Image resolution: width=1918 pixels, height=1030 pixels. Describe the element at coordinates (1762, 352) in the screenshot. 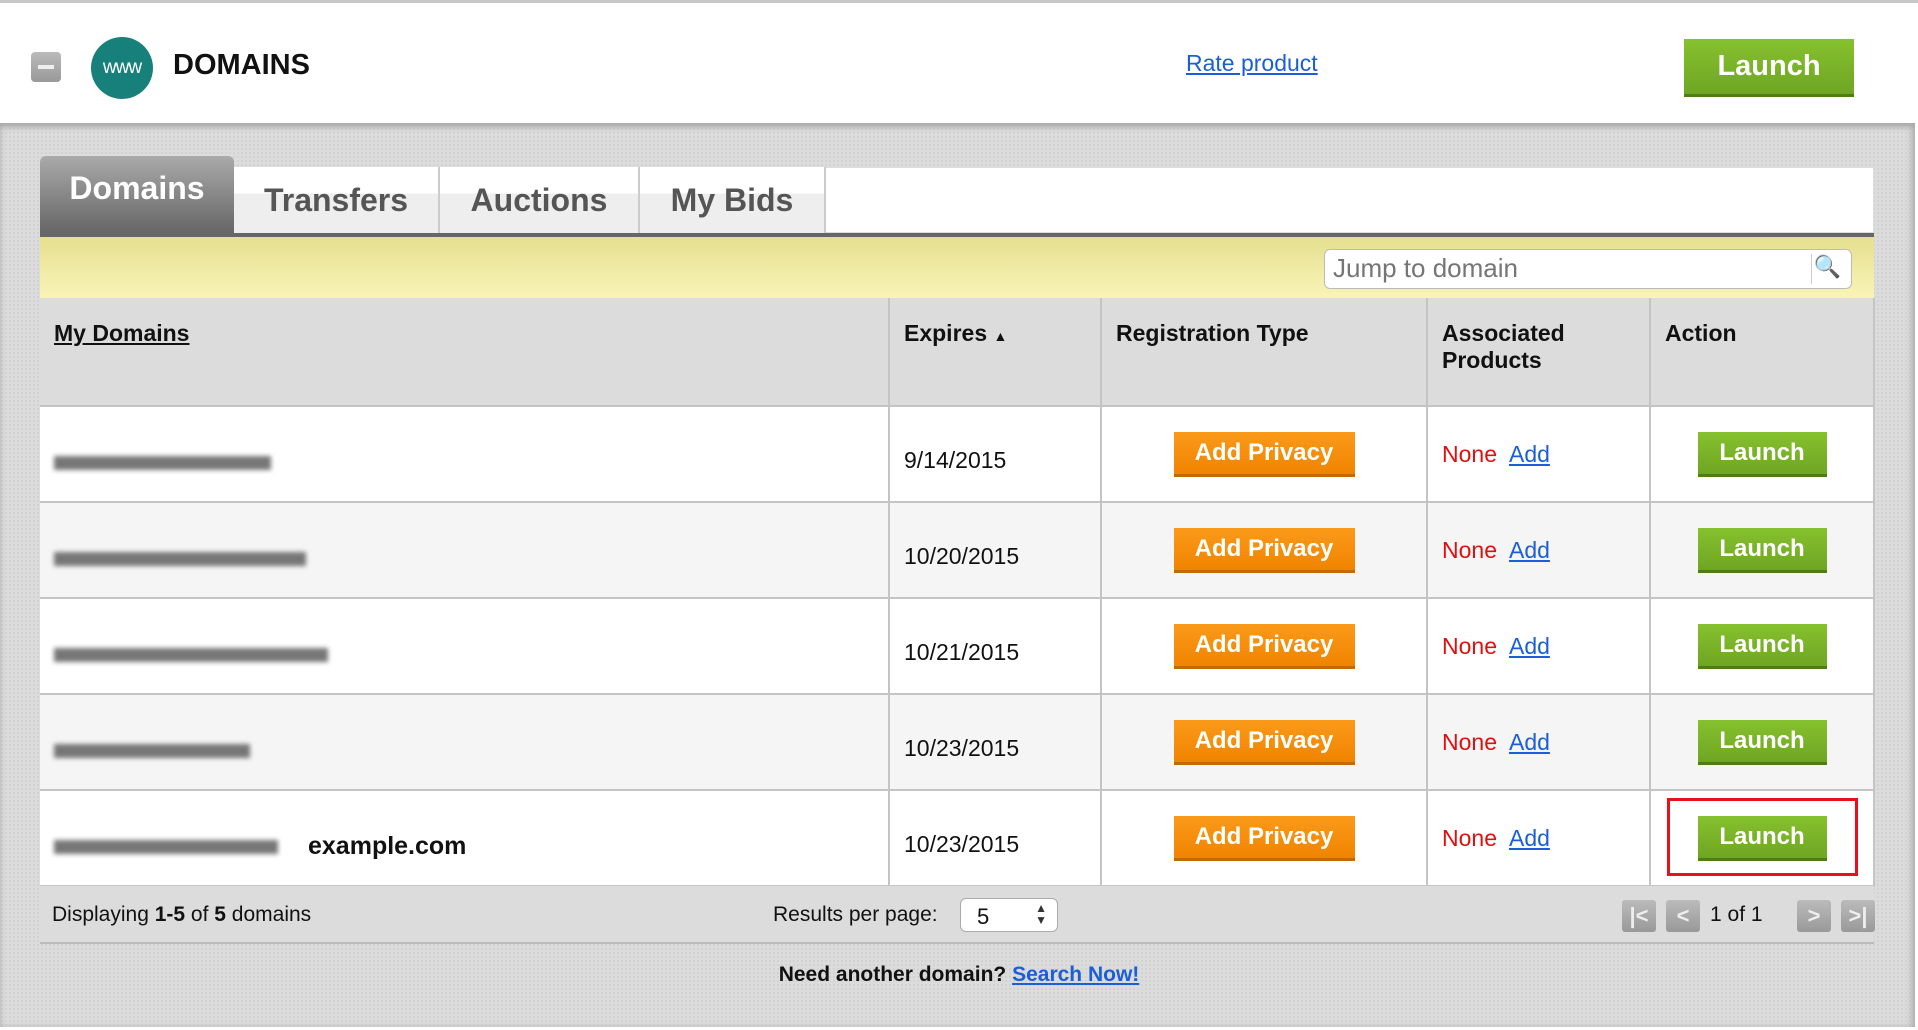

I see `column-action: Action` at that location.